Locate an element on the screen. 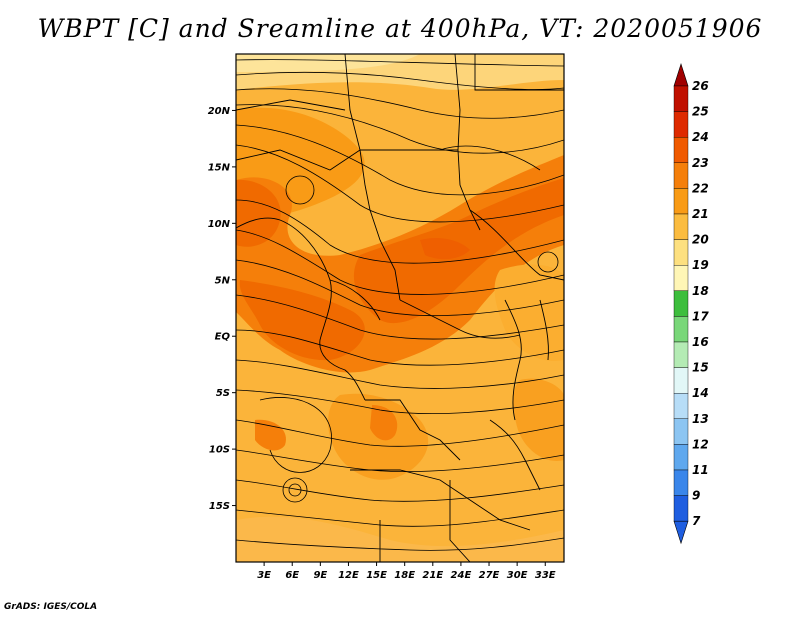  colorbar-label: 23 is located at coordinates (700, 163).